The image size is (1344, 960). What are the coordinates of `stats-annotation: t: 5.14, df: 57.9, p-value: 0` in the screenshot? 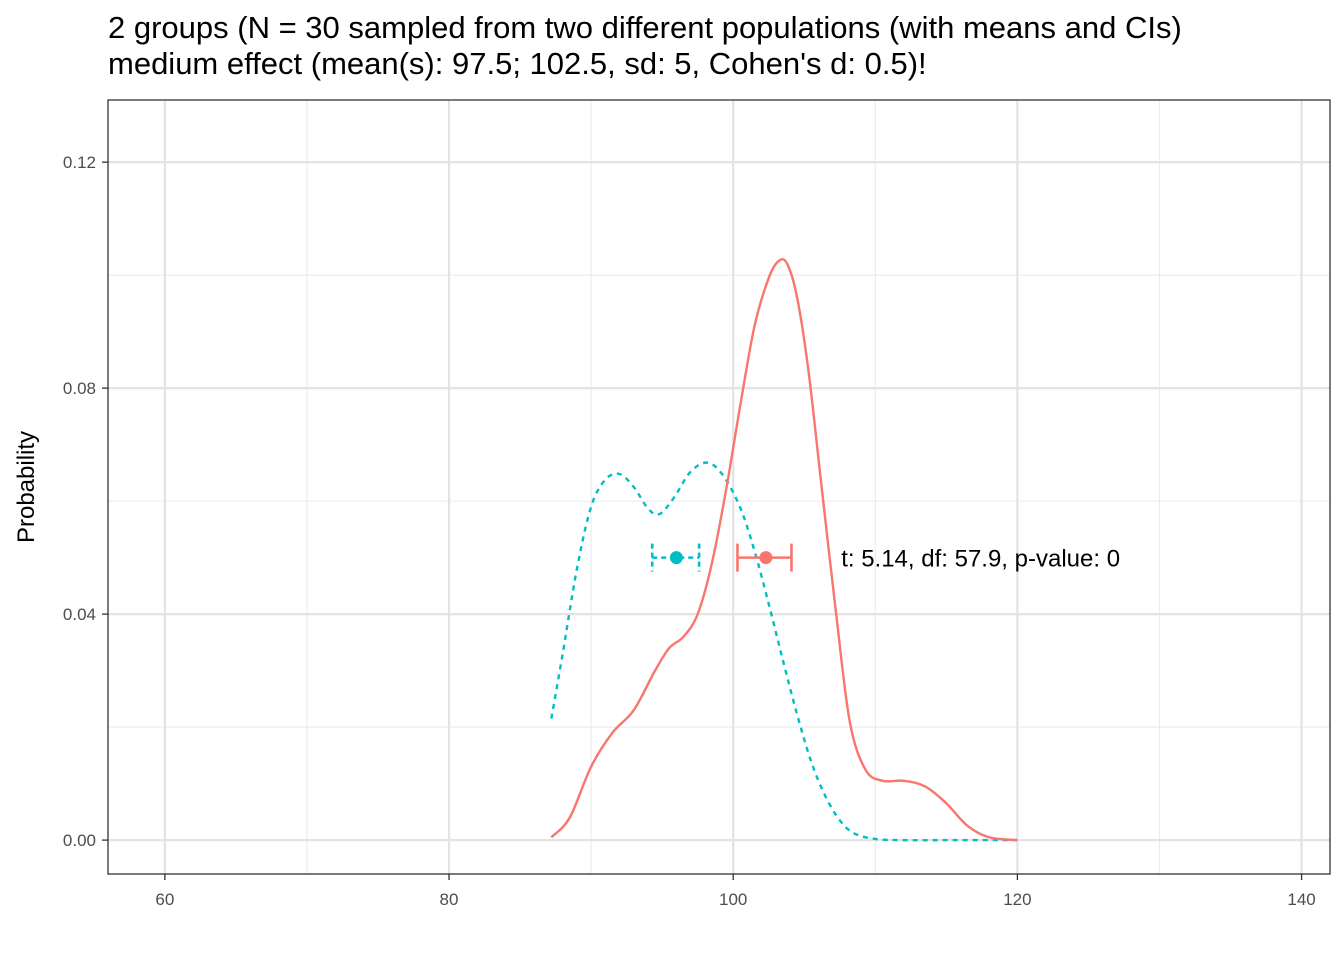 It's located at (980, 559).